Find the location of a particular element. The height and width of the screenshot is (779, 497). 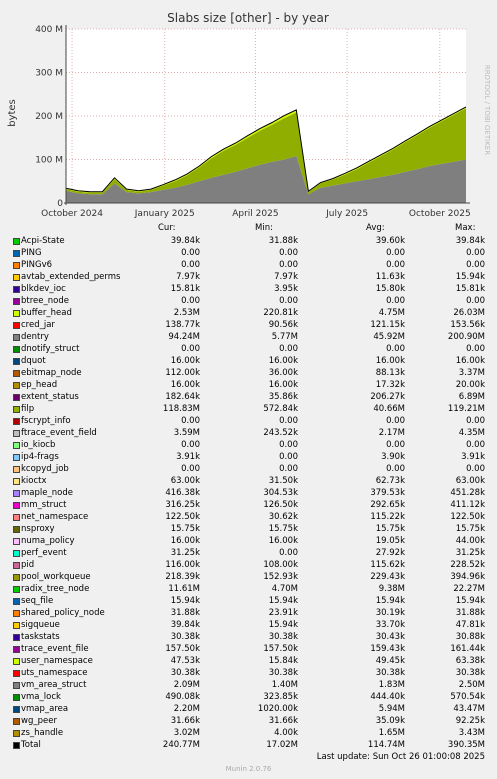

y-axis-label: bytes is located at coordinates (12, 113).